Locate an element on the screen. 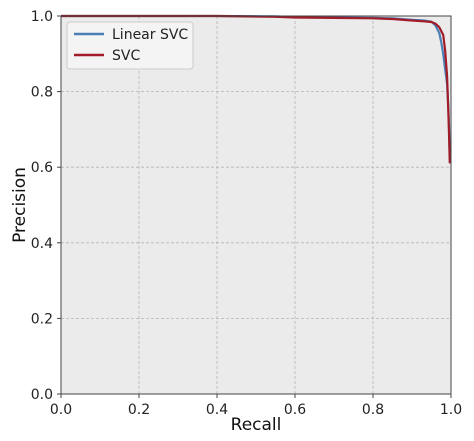 This screenshot has width=474, height=441. y-tick-label: 0.2 is located at coordinates (42, 319).